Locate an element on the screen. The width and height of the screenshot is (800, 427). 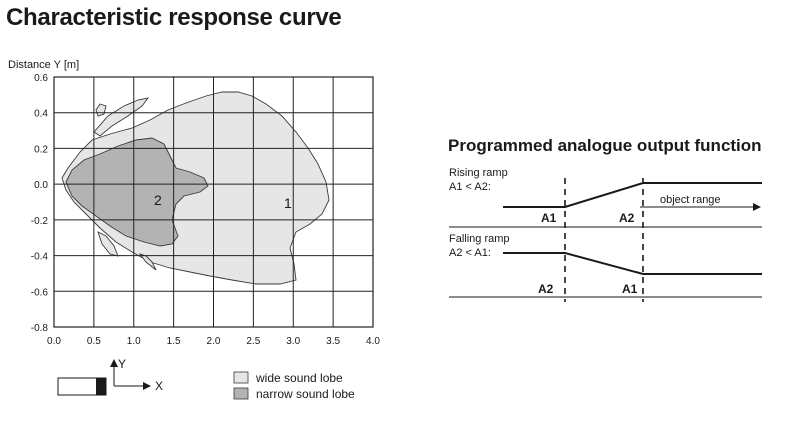
x-tick-label: 4.0 is located at coordinates (373, 341).